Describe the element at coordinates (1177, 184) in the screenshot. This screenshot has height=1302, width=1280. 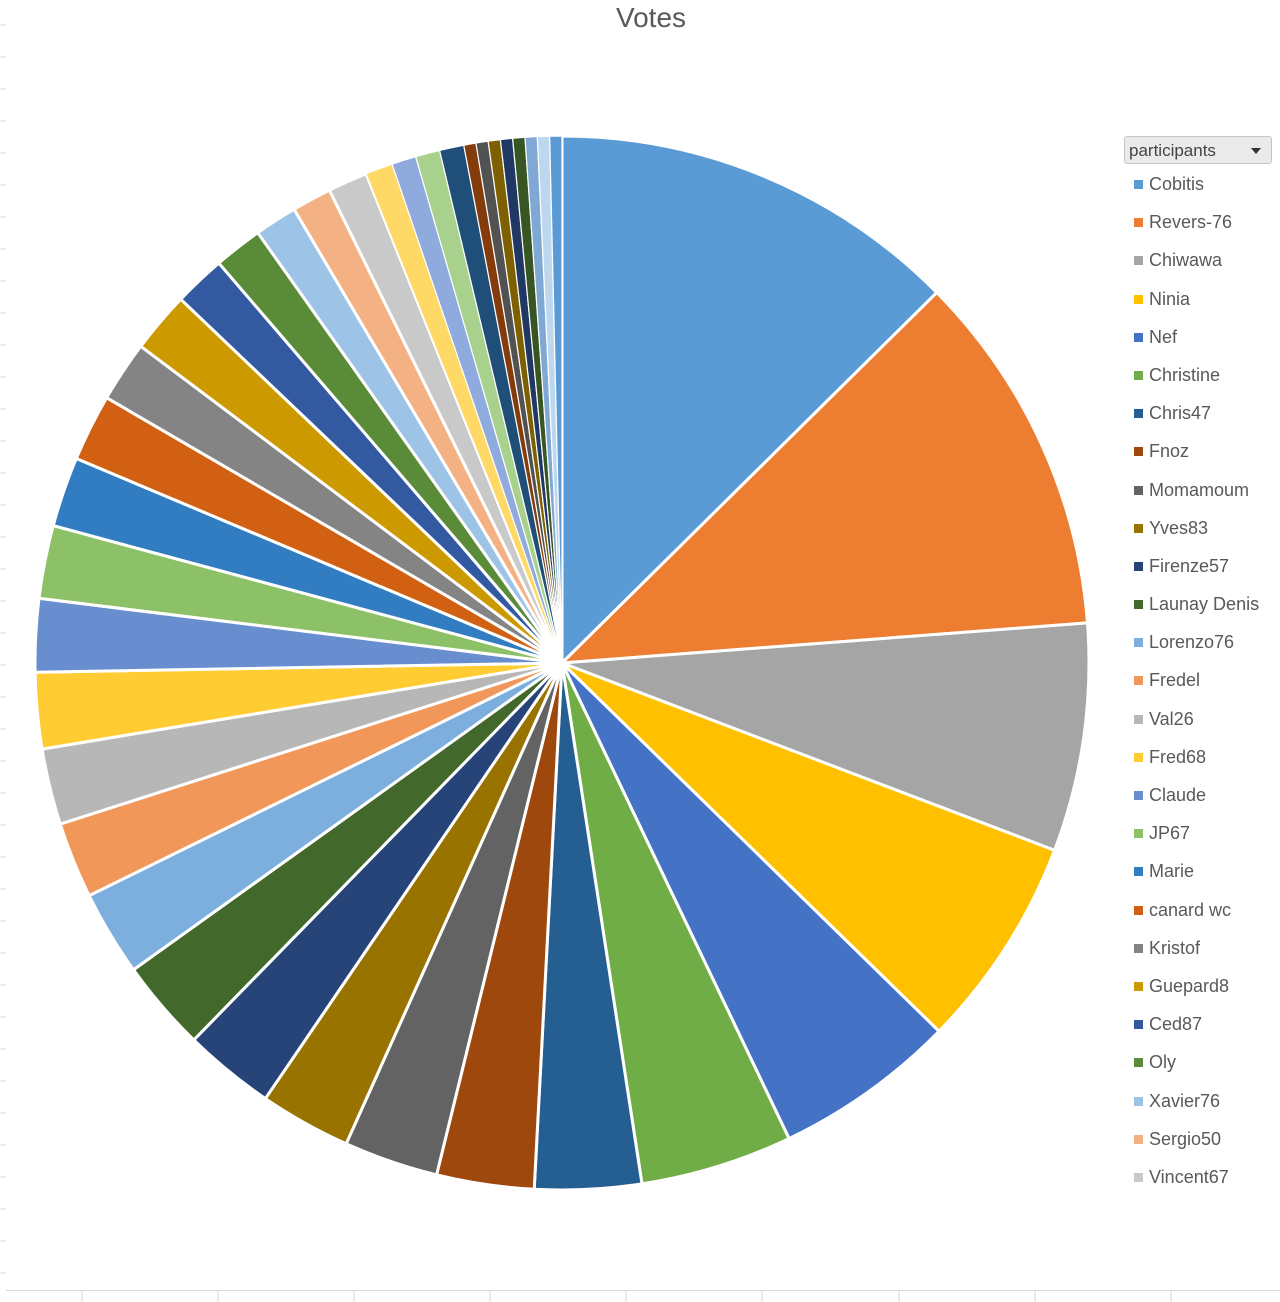
I see `legend-label: Cobitis` at that location.